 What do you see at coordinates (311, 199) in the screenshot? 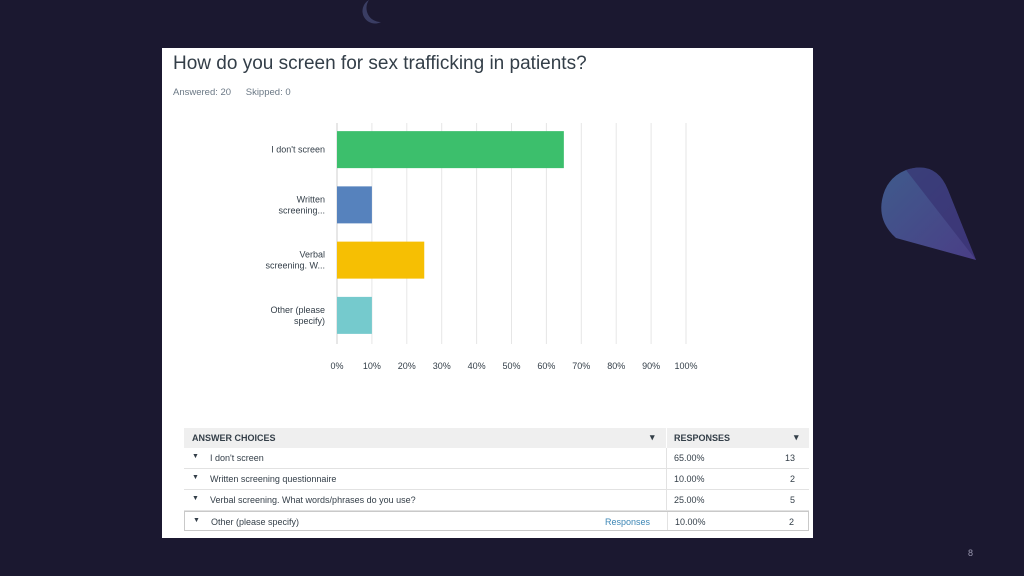
I see `category-label: Written` at bounding box center [311, 199].